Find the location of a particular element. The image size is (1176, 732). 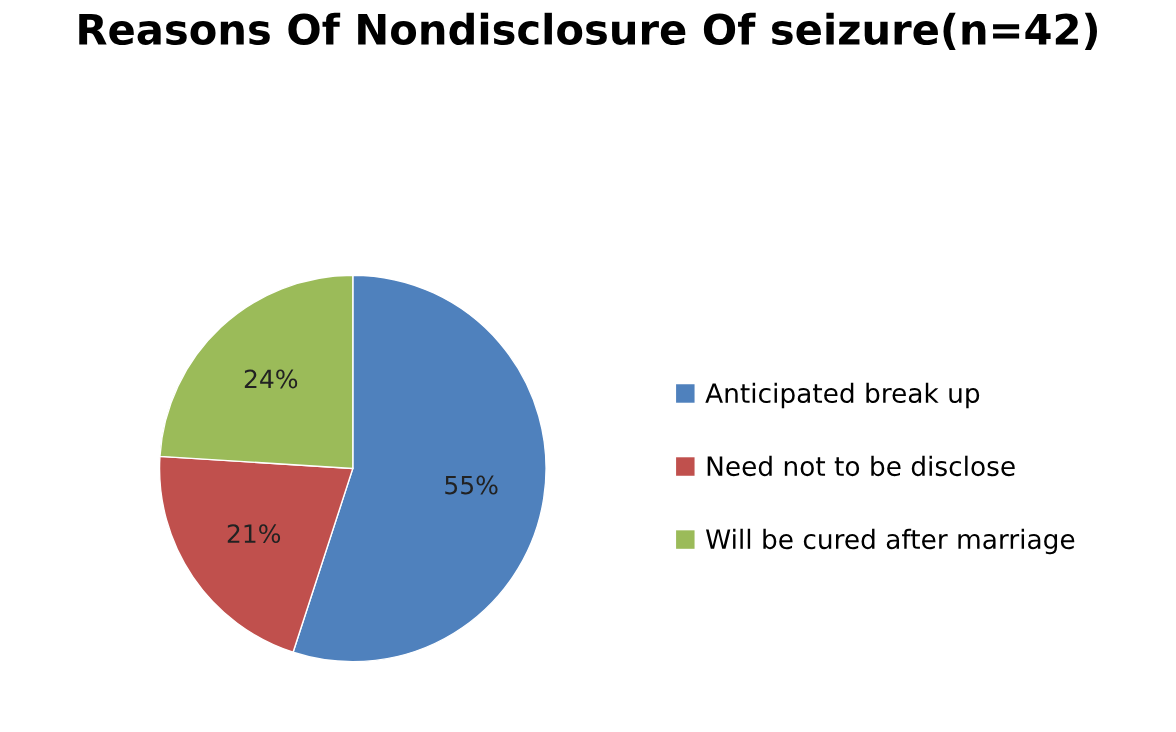

legend-label: Will be cured after marriage is located at coordinates (890, 541).